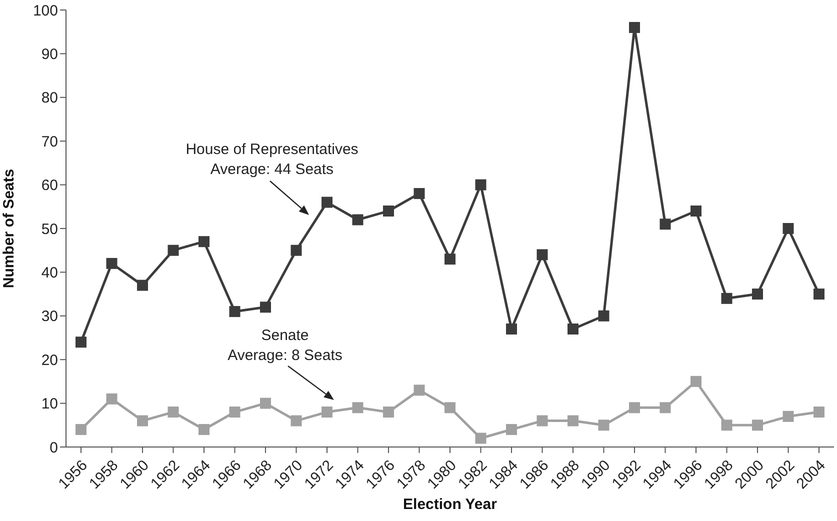 The image size is (837, 521). What do you see at coordinates (450, 504) in the screenshot?
I see `x-axis-title: Election Year` at bounding box center [450, 504].